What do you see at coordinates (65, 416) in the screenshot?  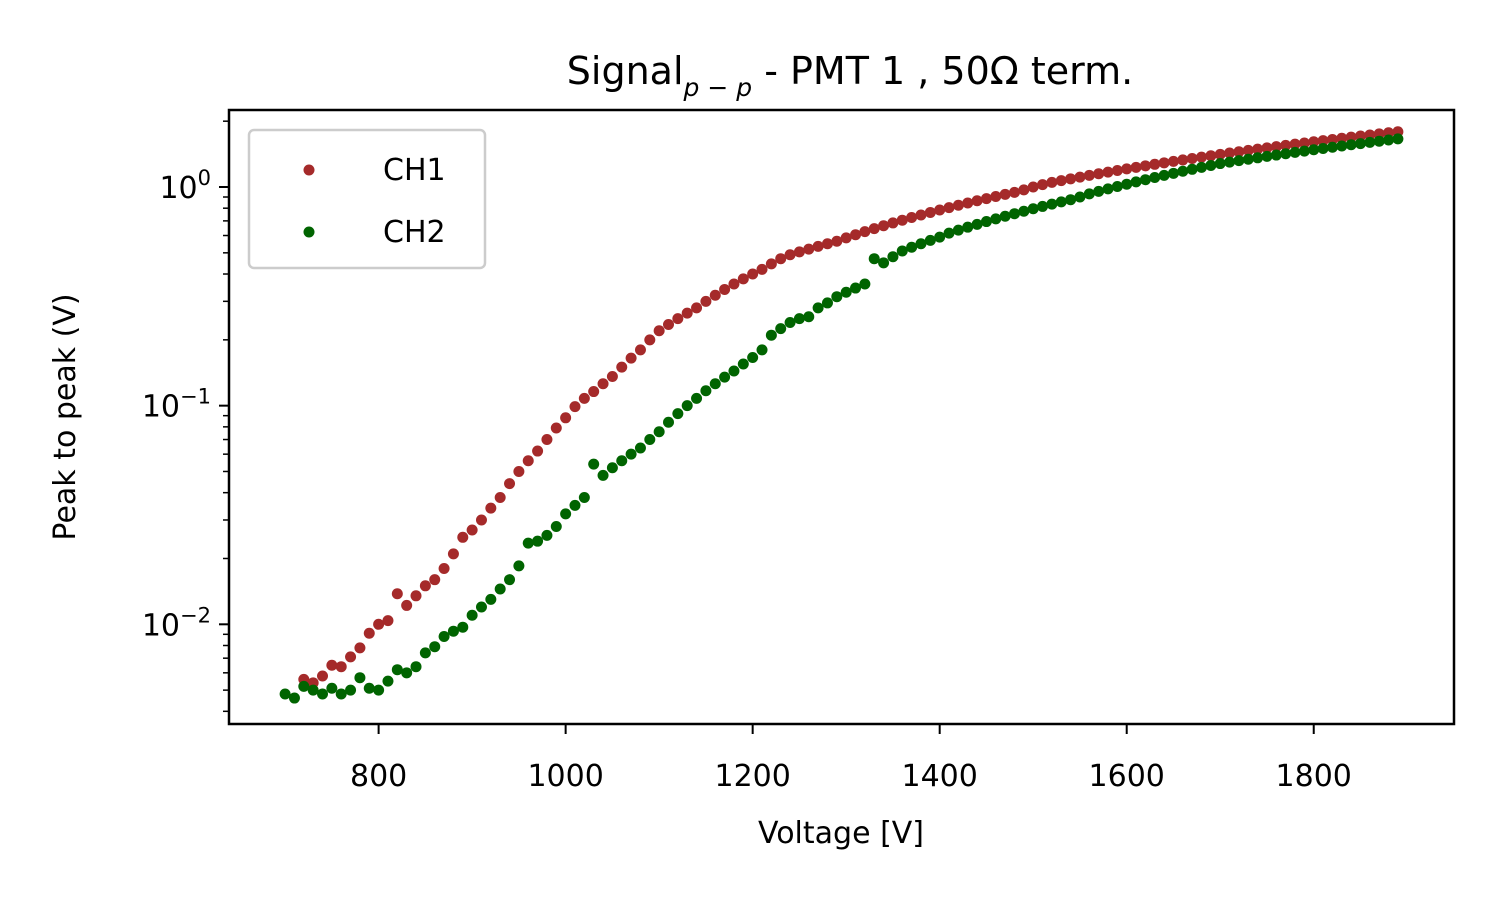 I see `y-axis-label: Peak to peak (V)` at bounding box center [65, 416].